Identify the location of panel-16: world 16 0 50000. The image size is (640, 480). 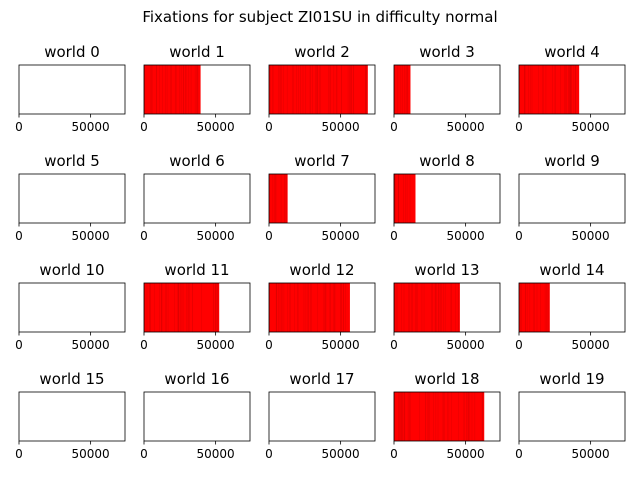
(195, 415).